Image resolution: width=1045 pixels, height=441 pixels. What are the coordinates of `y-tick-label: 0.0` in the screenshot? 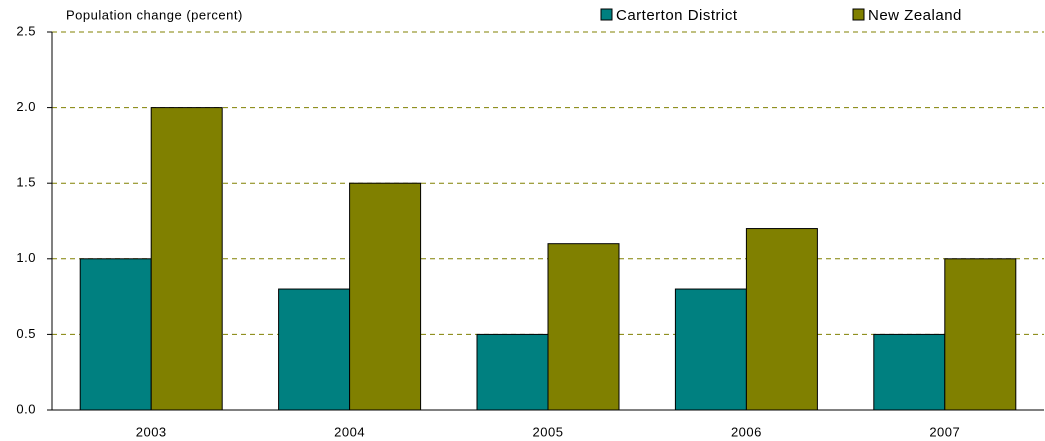 It's located at (26, 408).